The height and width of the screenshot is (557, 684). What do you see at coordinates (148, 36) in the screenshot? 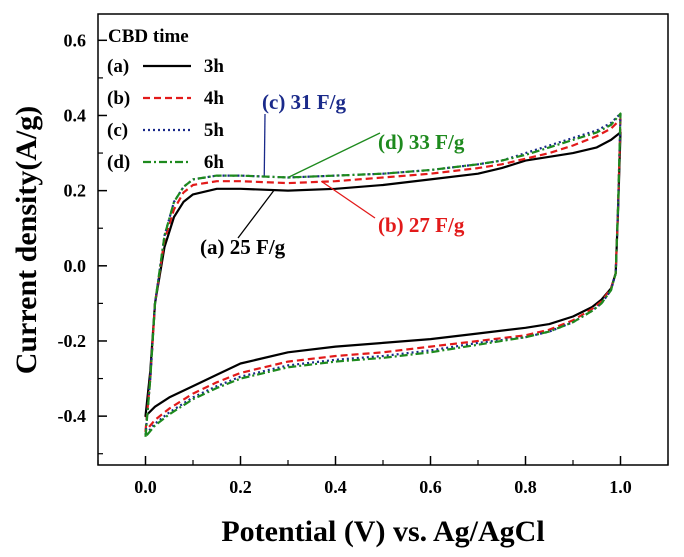
I see `legend-title: CBD time` at bounding box center [148, 36].